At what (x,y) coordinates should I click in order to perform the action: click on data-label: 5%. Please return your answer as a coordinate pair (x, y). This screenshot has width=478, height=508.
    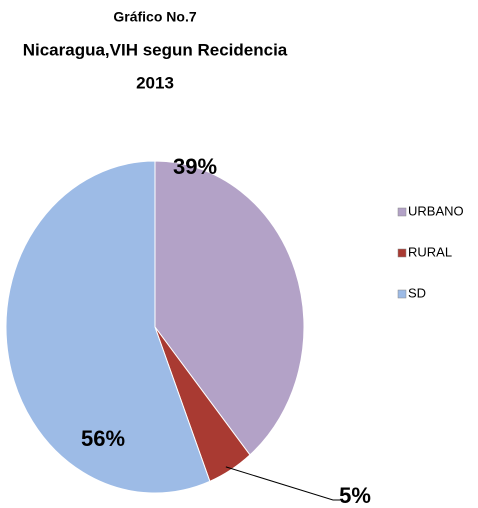
    Looking at the image, I should click on (355, 495).